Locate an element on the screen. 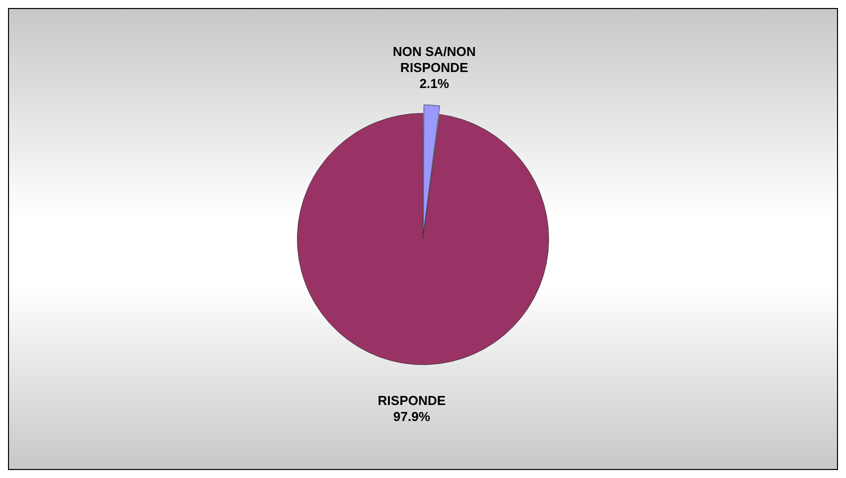  data-label: 97.9% is located at coordinates (412, 416).